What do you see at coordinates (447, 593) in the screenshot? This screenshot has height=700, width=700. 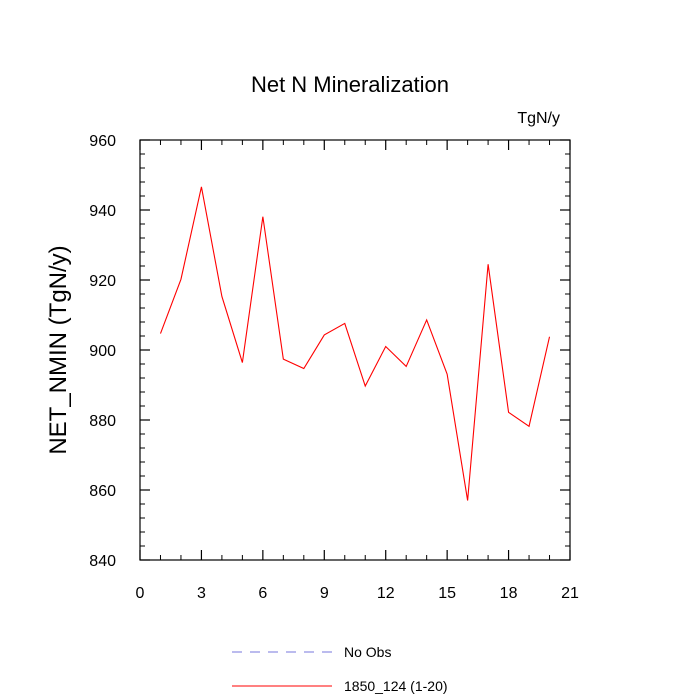 I see `x-tick-label: 15` at bounding box center [447, 593].